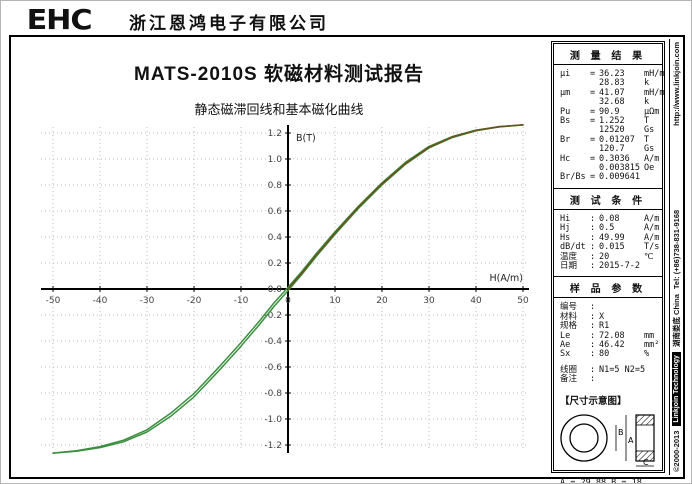 Image resolution: width=692 pixels, height=484 pixels. I want to click on data-row: 规格: R1, so click(585, 326).